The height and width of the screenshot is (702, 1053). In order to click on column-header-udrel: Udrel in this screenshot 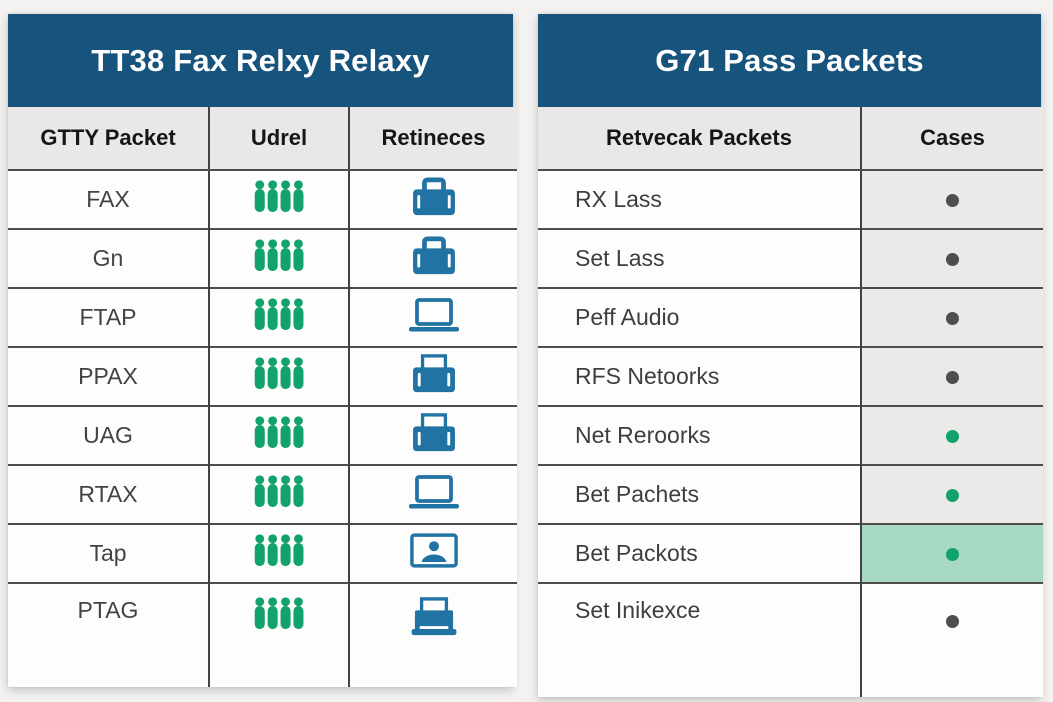, I will do `click(278, 139)`.